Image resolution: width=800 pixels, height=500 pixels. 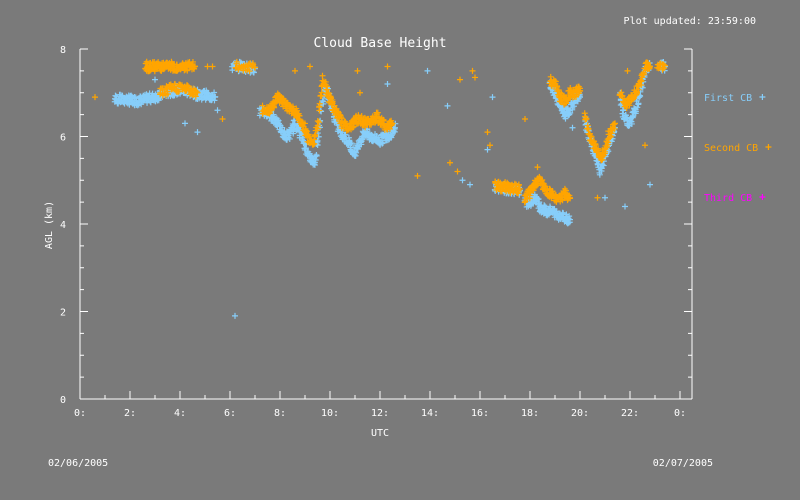 I want to click on x-tick-label: 22:, so click(x=630, y=413).